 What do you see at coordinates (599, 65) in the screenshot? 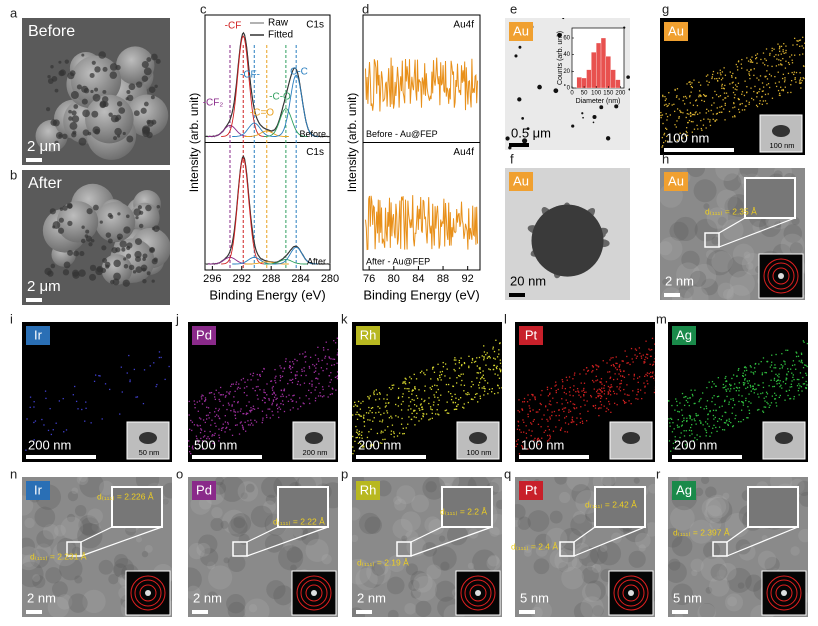
I see `histogram-bar` at bounding box center [599, 65].